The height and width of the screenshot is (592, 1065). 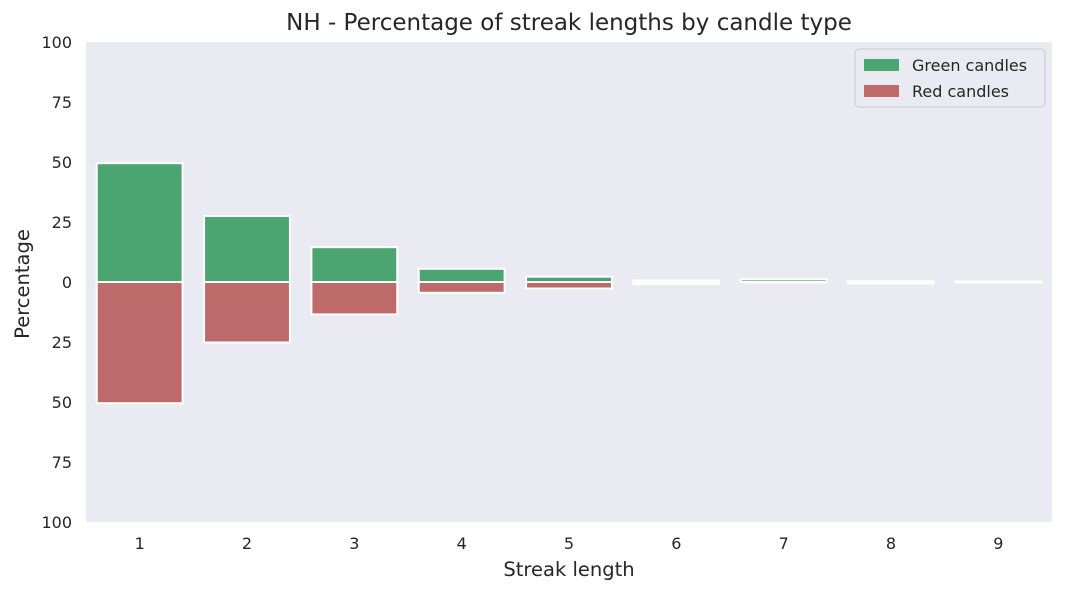 I want to click on x-tick-label: 2, so click(x=247, y=543).